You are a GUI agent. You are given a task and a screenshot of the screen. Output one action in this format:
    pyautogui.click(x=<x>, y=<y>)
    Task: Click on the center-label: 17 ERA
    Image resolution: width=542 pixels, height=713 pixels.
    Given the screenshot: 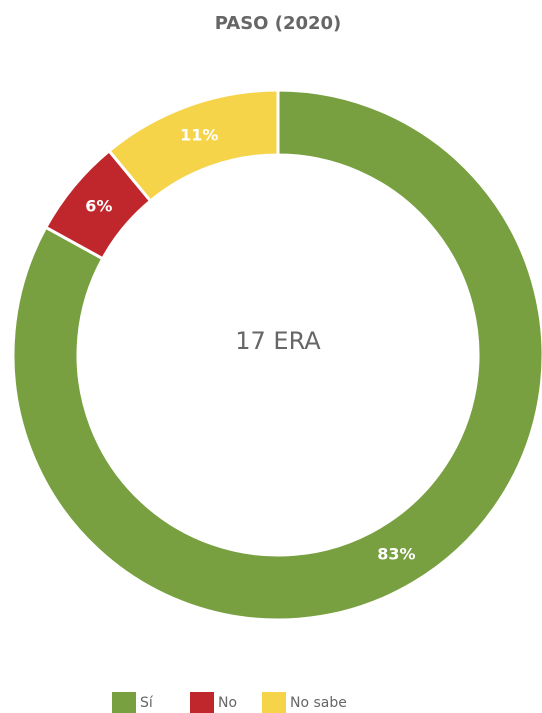 What is the action you would take?
    pyautogui.click(x=278, y=341)
    